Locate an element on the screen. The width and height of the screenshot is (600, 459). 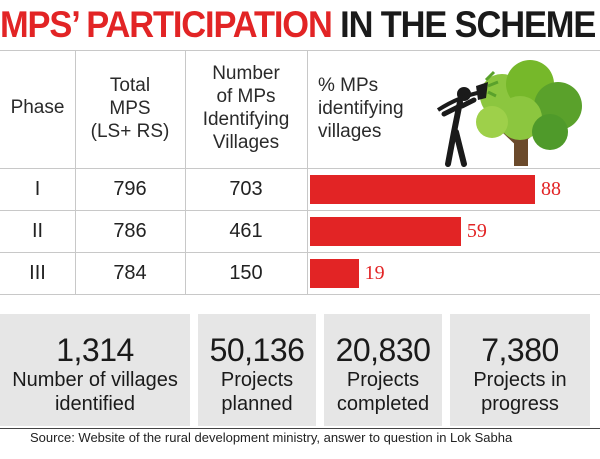
stat-label-line-1: Projects in is located at coordinates (520, 380).